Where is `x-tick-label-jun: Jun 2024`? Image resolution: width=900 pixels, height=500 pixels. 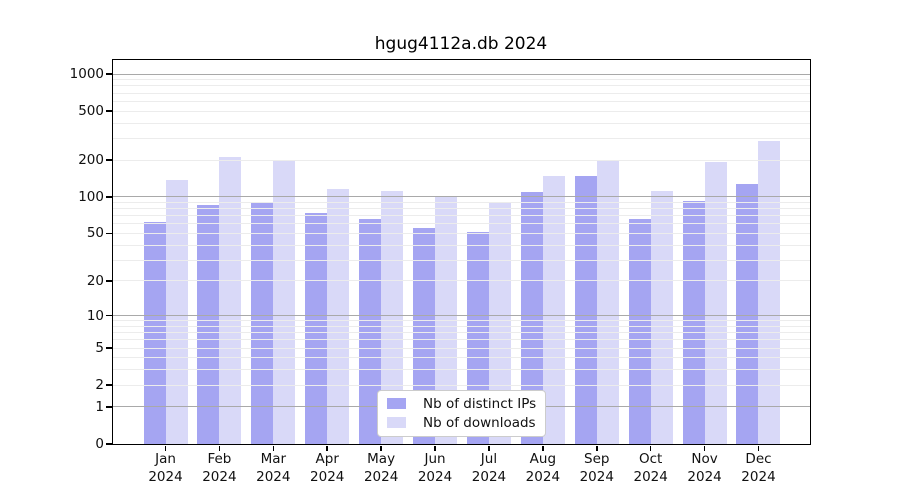 x-tick-label-jun: Jun 2024 is located at coordinates (435, 468).